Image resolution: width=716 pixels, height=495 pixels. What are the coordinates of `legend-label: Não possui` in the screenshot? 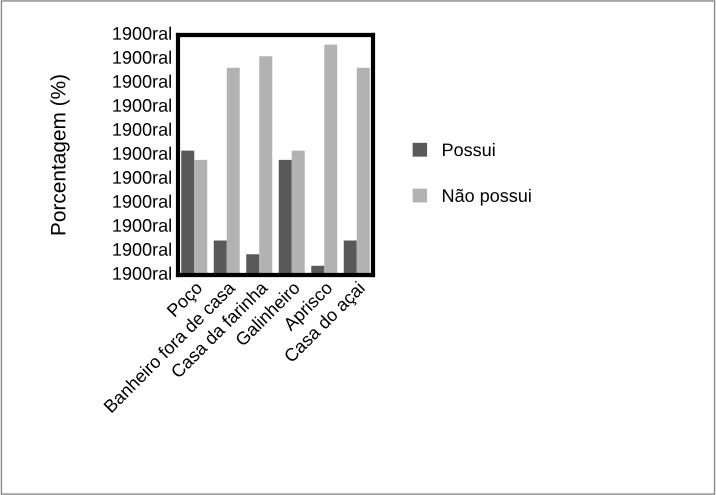 It's located at (487, 197).